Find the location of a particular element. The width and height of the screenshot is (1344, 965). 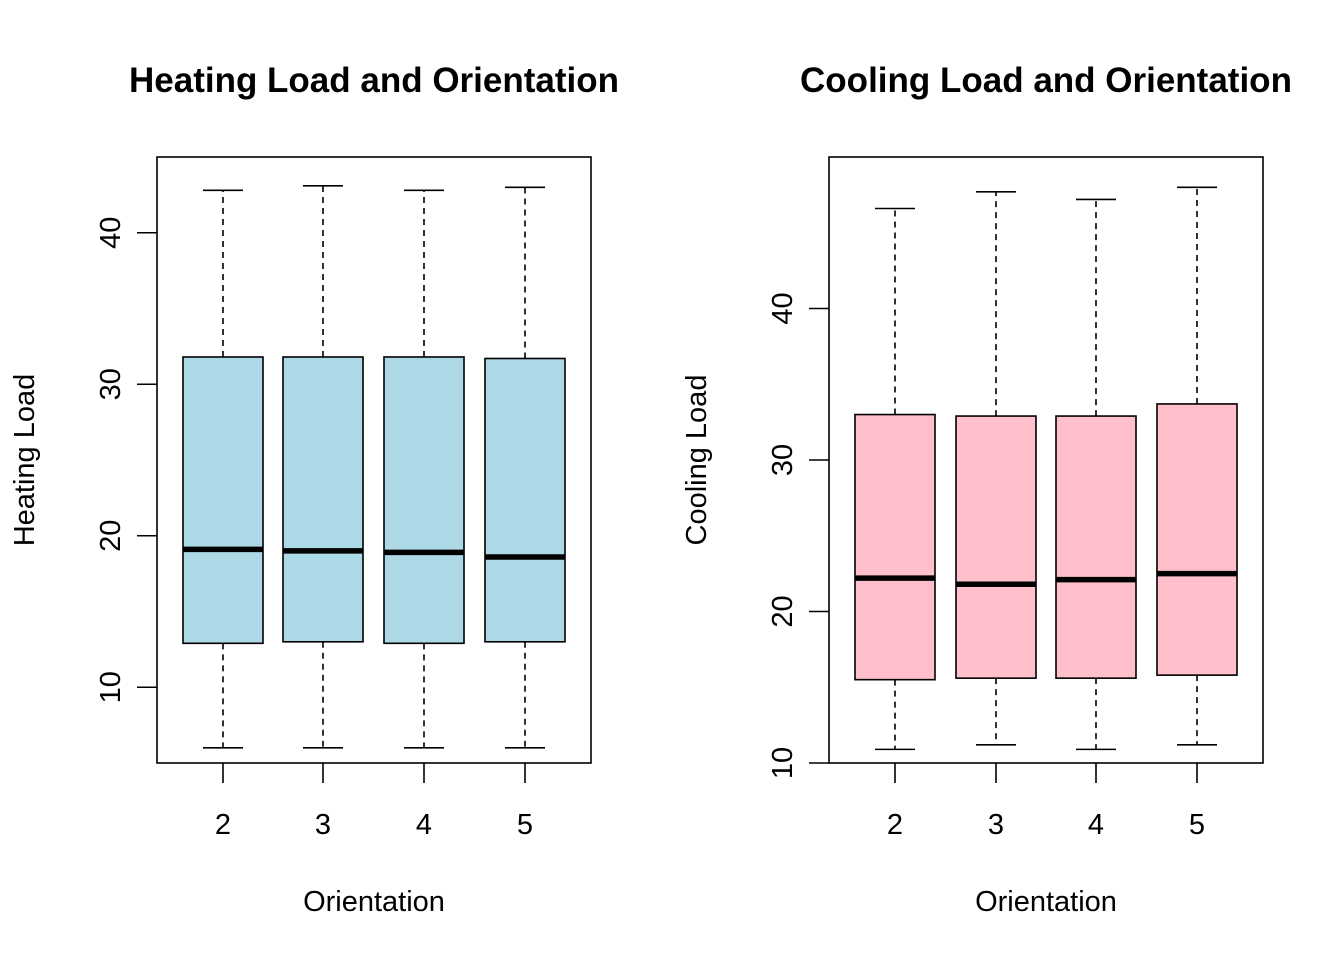

chart-title: Cooling Load and Orientation is located at coordinates (1046, 80).